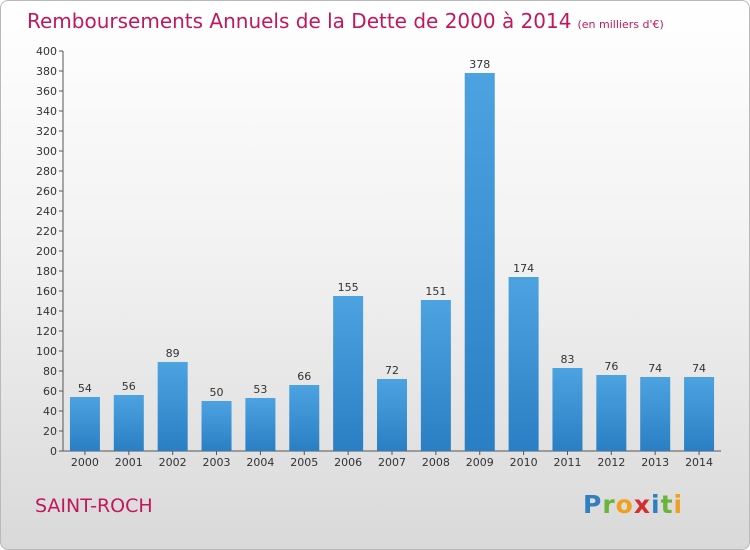  Describe the element at coordinates (129, 386) in the screenshot. I see `bar-value-label: 56` at that location.